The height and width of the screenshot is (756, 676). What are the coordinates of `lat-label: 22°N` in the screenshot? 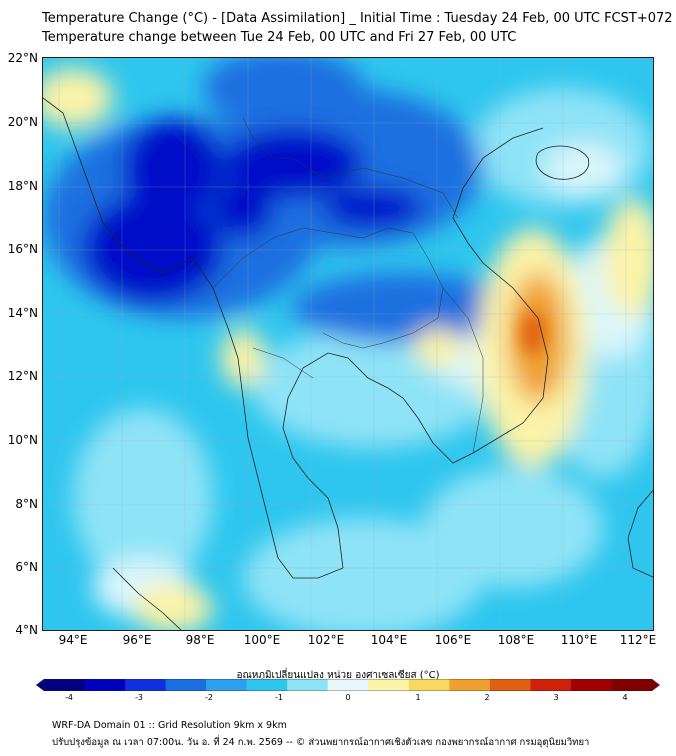 It's located at (22, 58).